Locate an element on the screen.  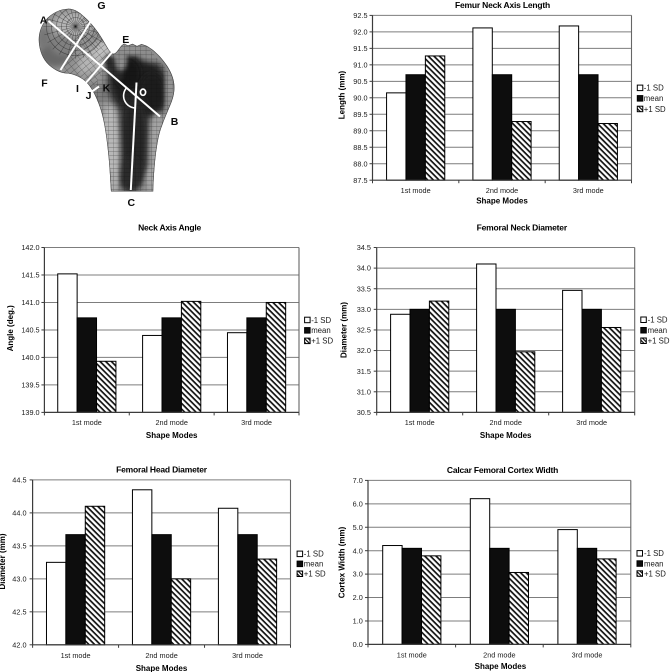
svg-text: Calcar Femoral Cortex Width is located at coordinates (502, 470).